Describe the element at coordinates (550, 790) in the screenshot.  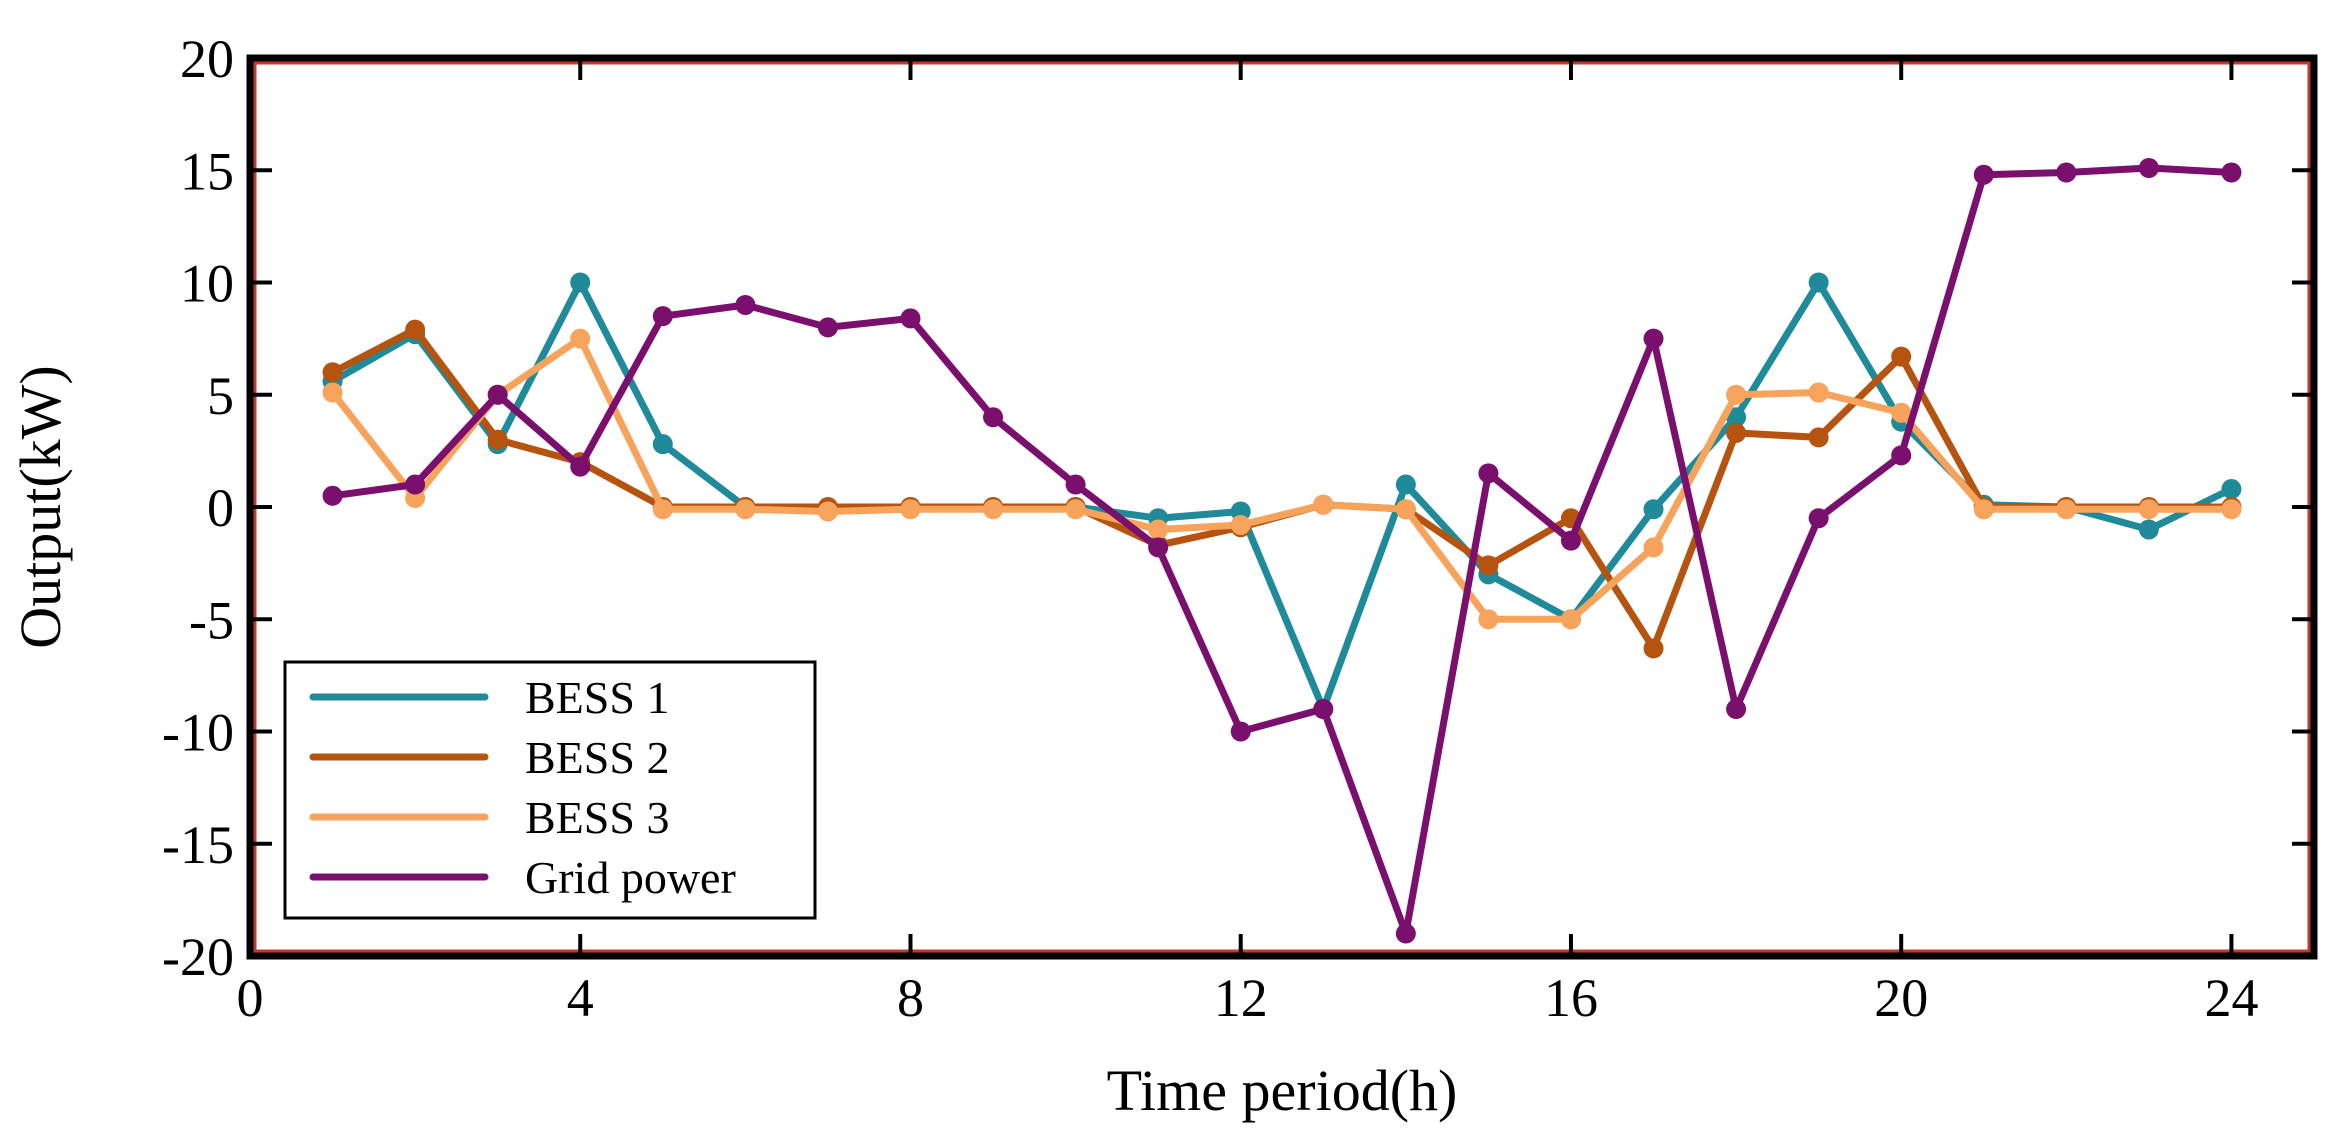
I see `legend: BESS 1 BESS 2 BESS 3 Grid power` at that location.